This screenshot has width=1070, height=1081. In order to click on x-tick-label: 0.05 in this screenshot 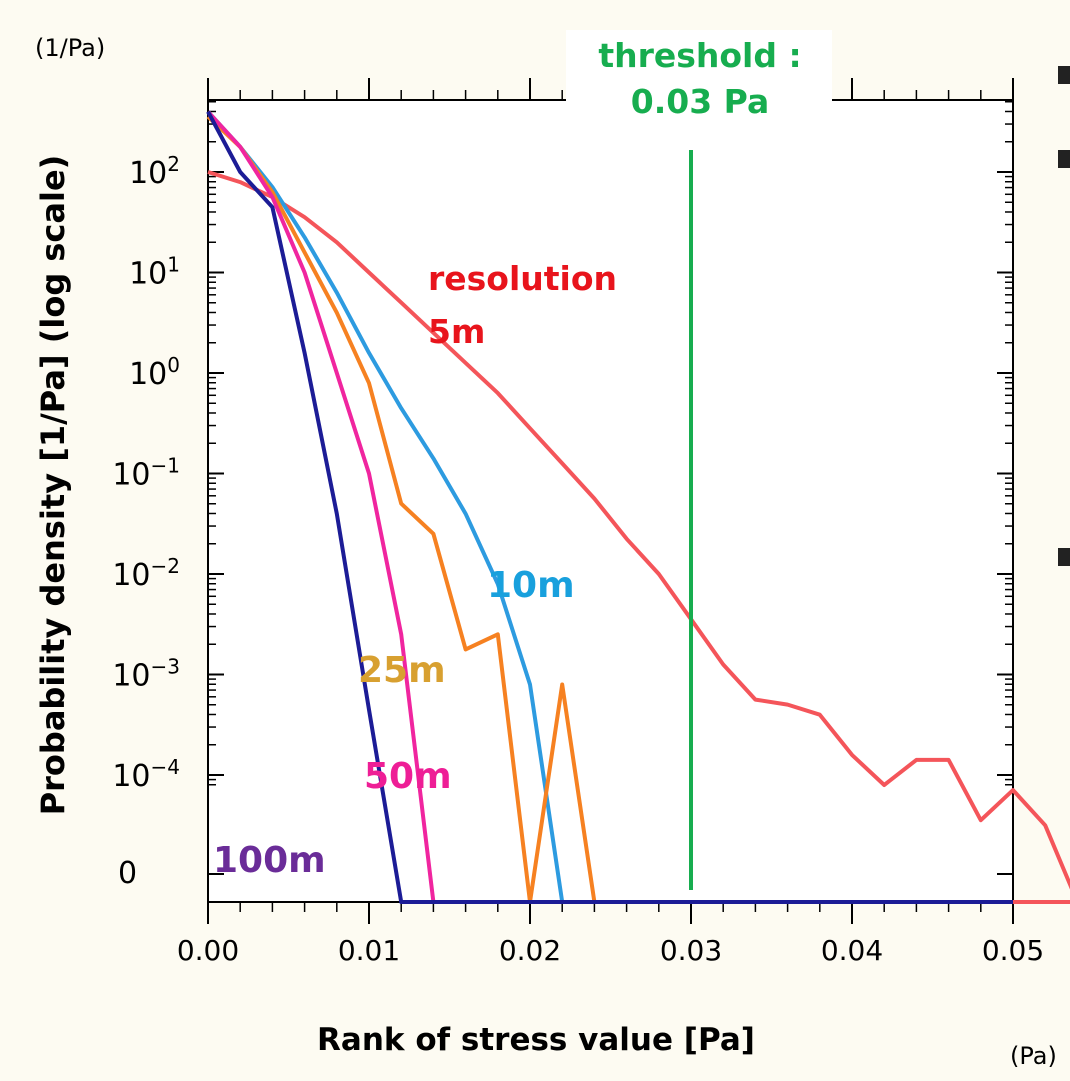, I will do `click(1013, 950)`.